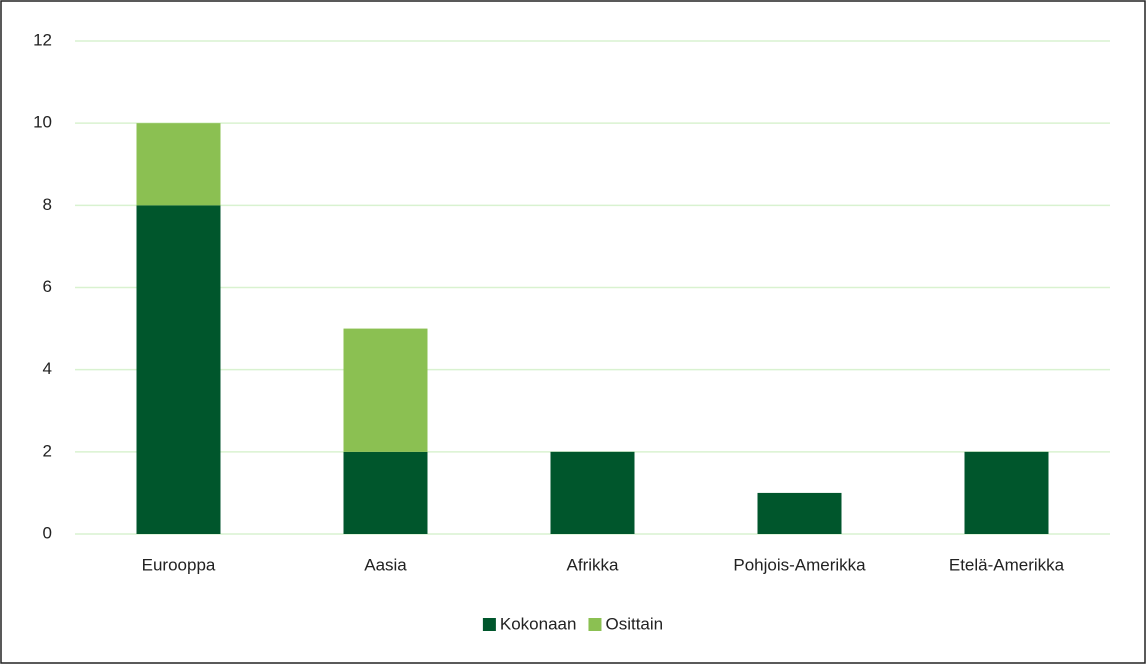 The height and width of the screenshot is (664, 1146). Describe the element at coordinates (47, 532) in the screenshot. I see `y-tick-label: 0` at that location.